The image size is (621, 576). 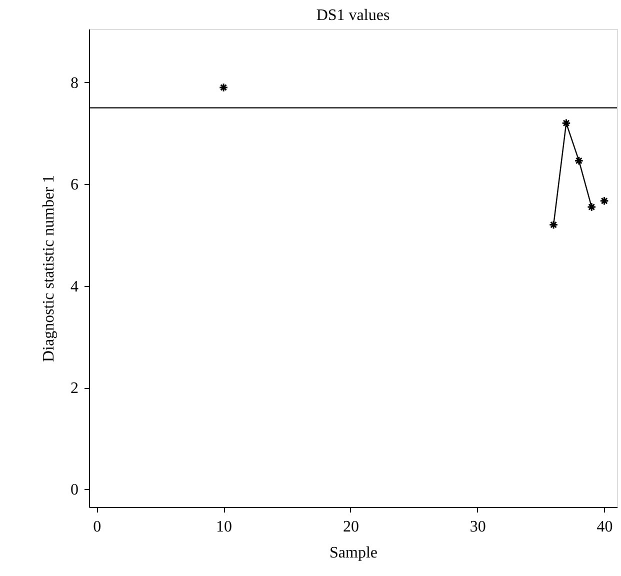 What do you see at coordinates (74, 83) in the screenshot?
I see `y-tick-label: 8` at bounding box center [74, 83].